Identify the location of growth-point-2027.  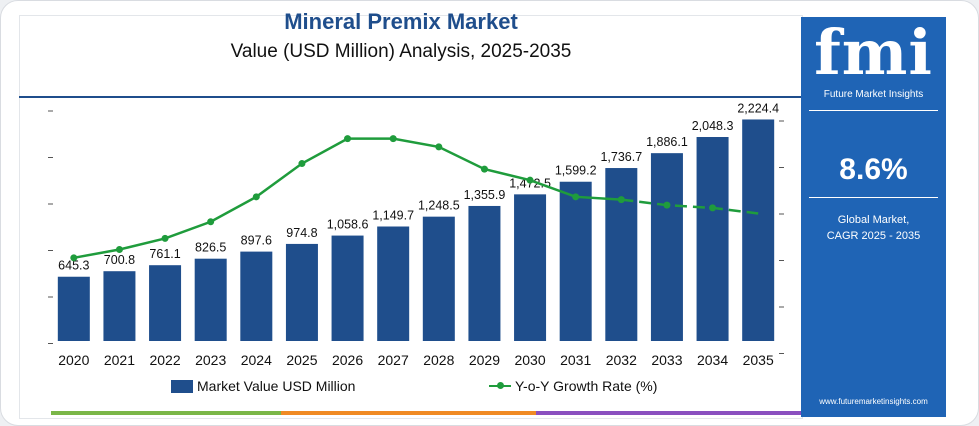
(393, 139).